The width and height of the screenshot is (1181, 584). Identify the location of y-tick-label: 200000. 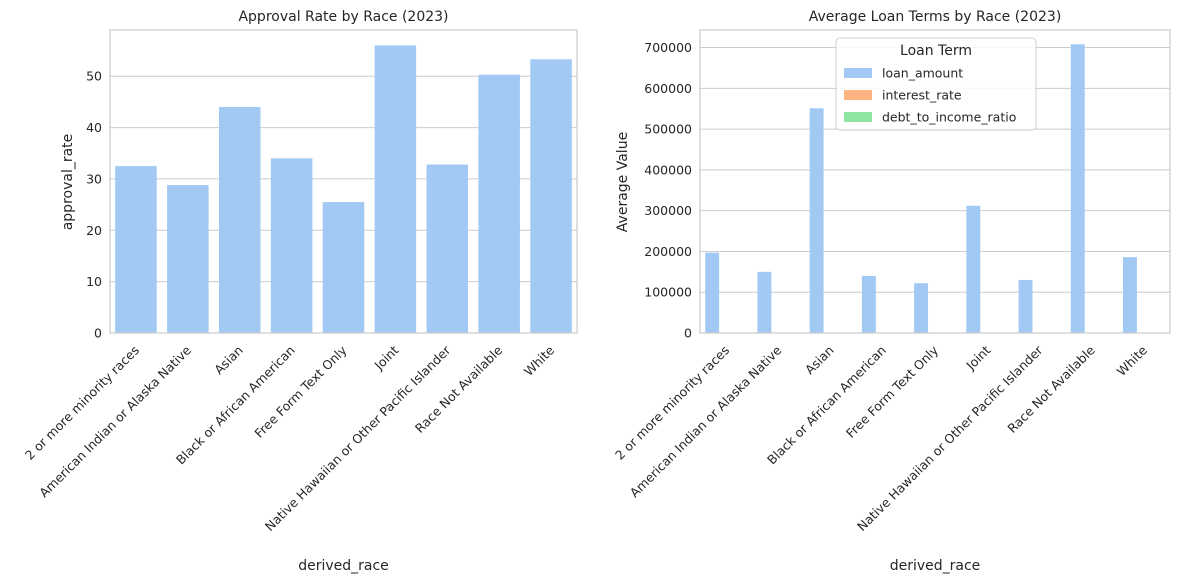
(668, 251).